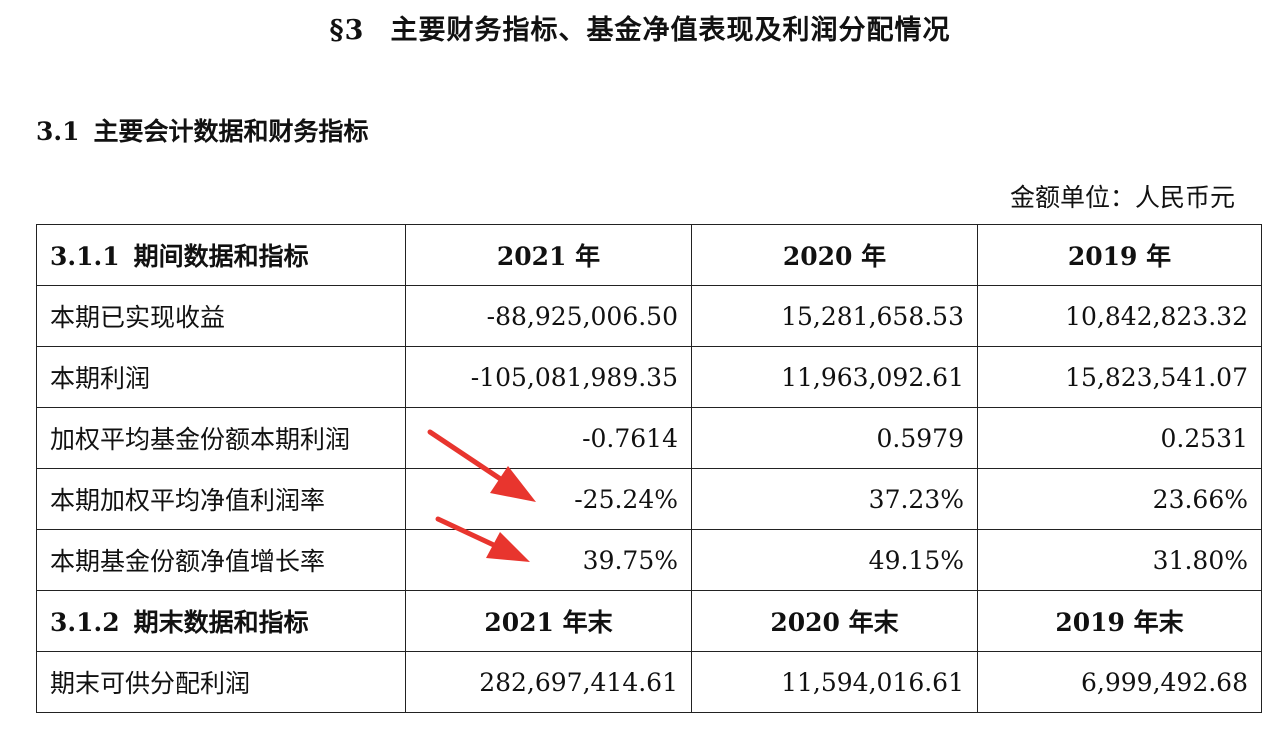  I want to click on table-cell: 31.80%, so click(1119, 560).